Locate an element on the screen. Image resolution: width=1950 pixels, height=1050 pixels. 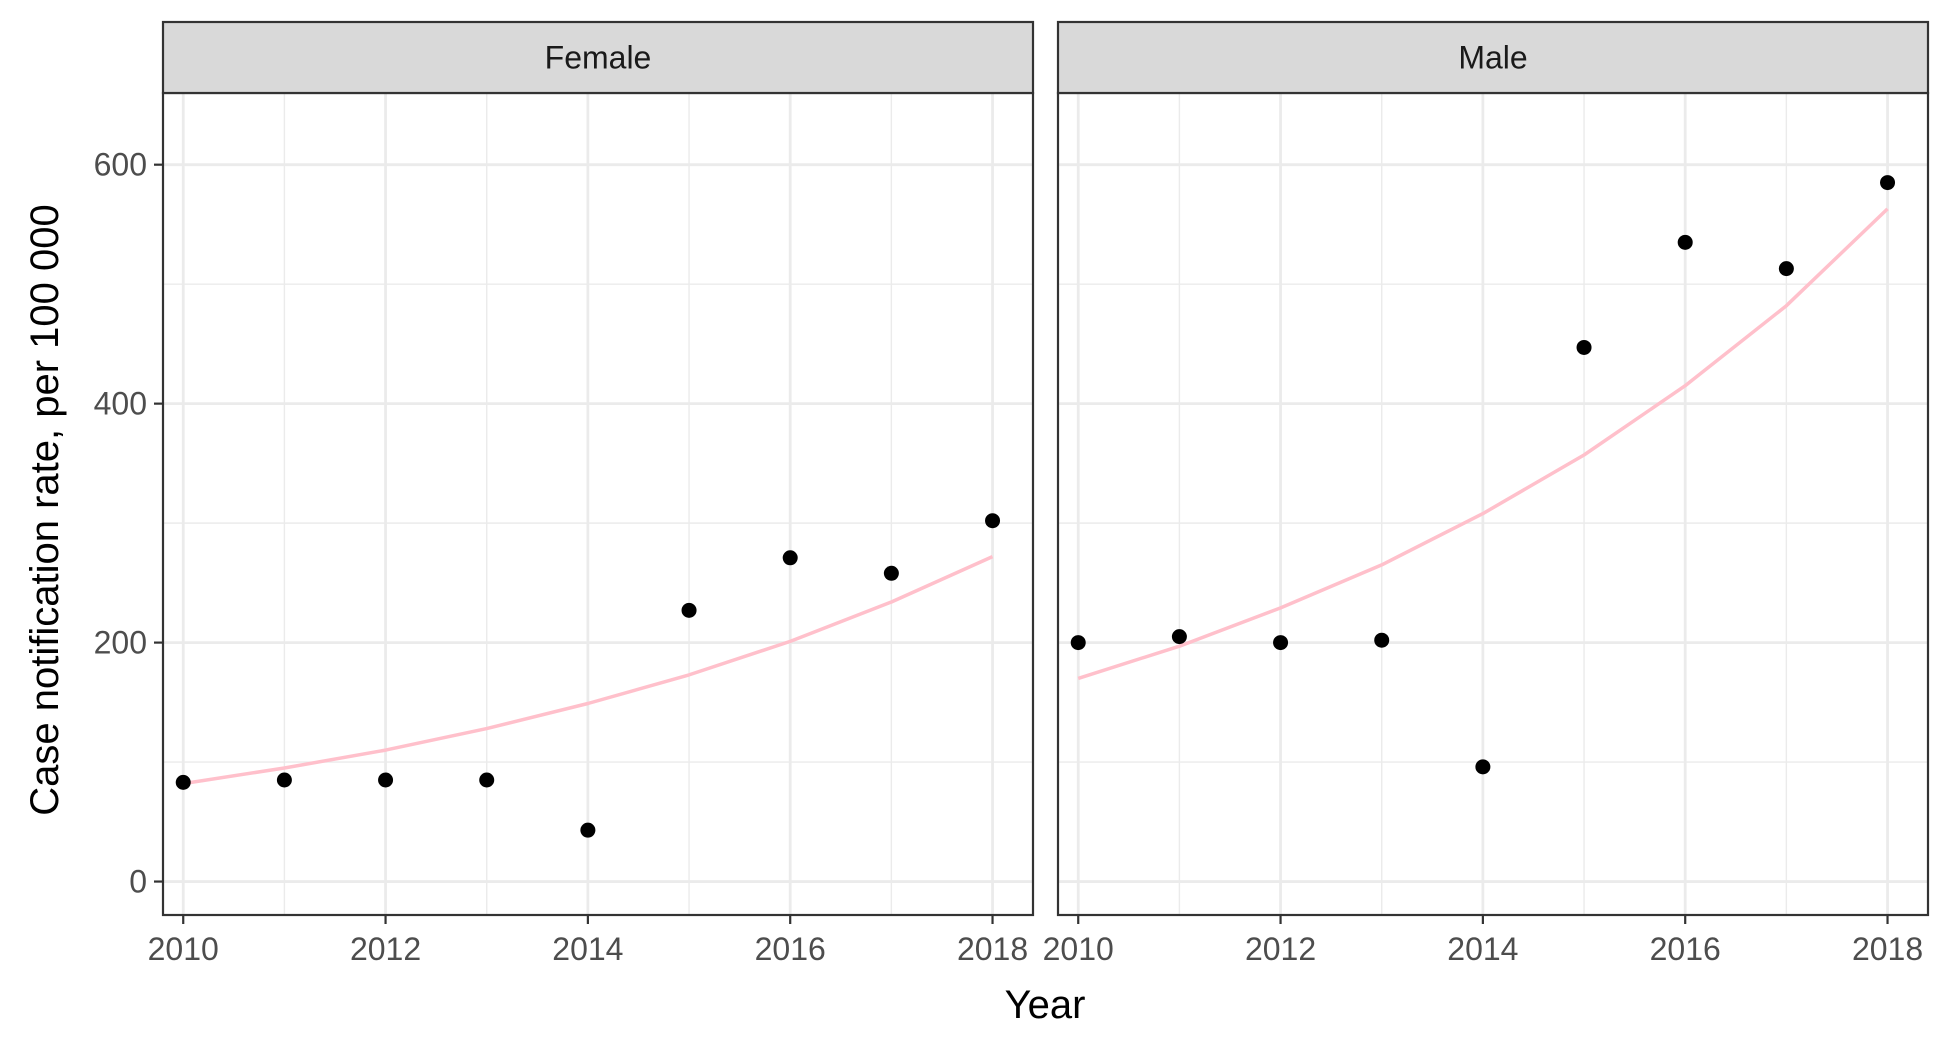
y-tick-label: 0 is located at coordinates (138, 882).